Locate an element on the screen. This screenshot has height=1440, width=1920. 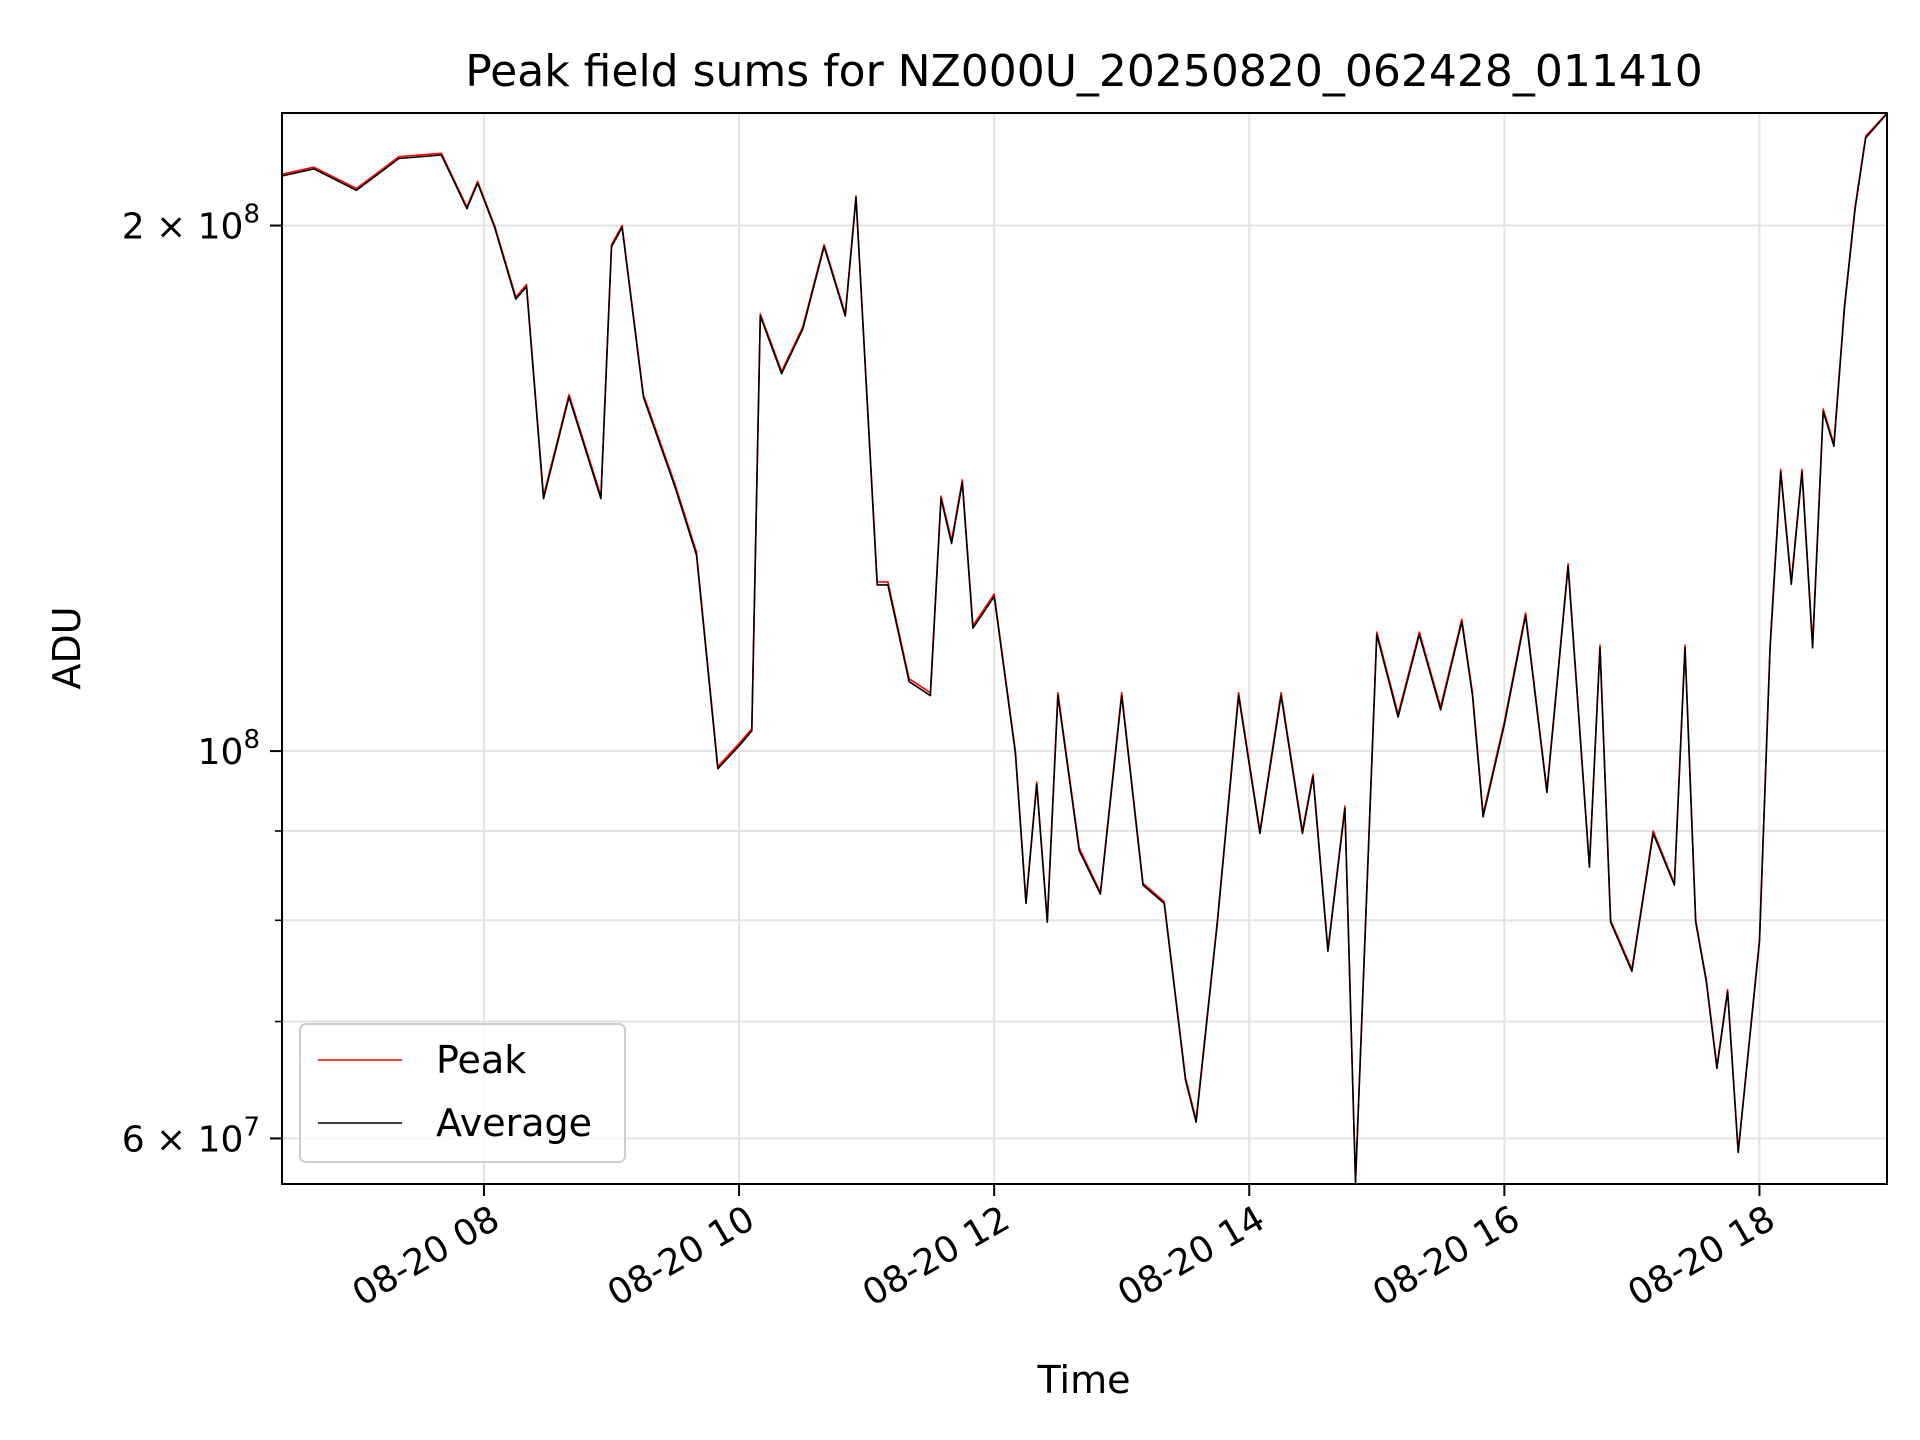
legend-label-peak: Peak is located at coordinates (481, 1060).